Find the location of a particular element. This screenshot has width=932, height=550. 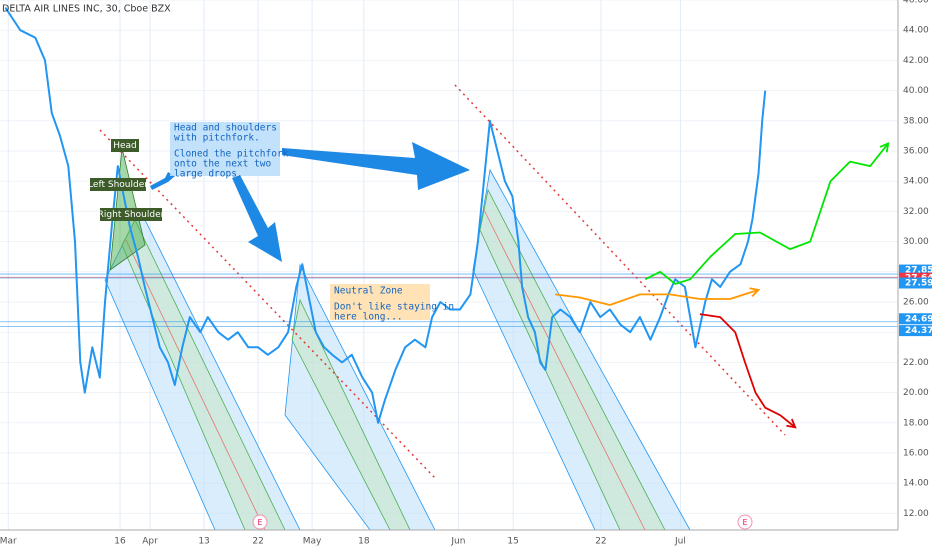

price-label: 24.69 is located at coordinates (918, 319).